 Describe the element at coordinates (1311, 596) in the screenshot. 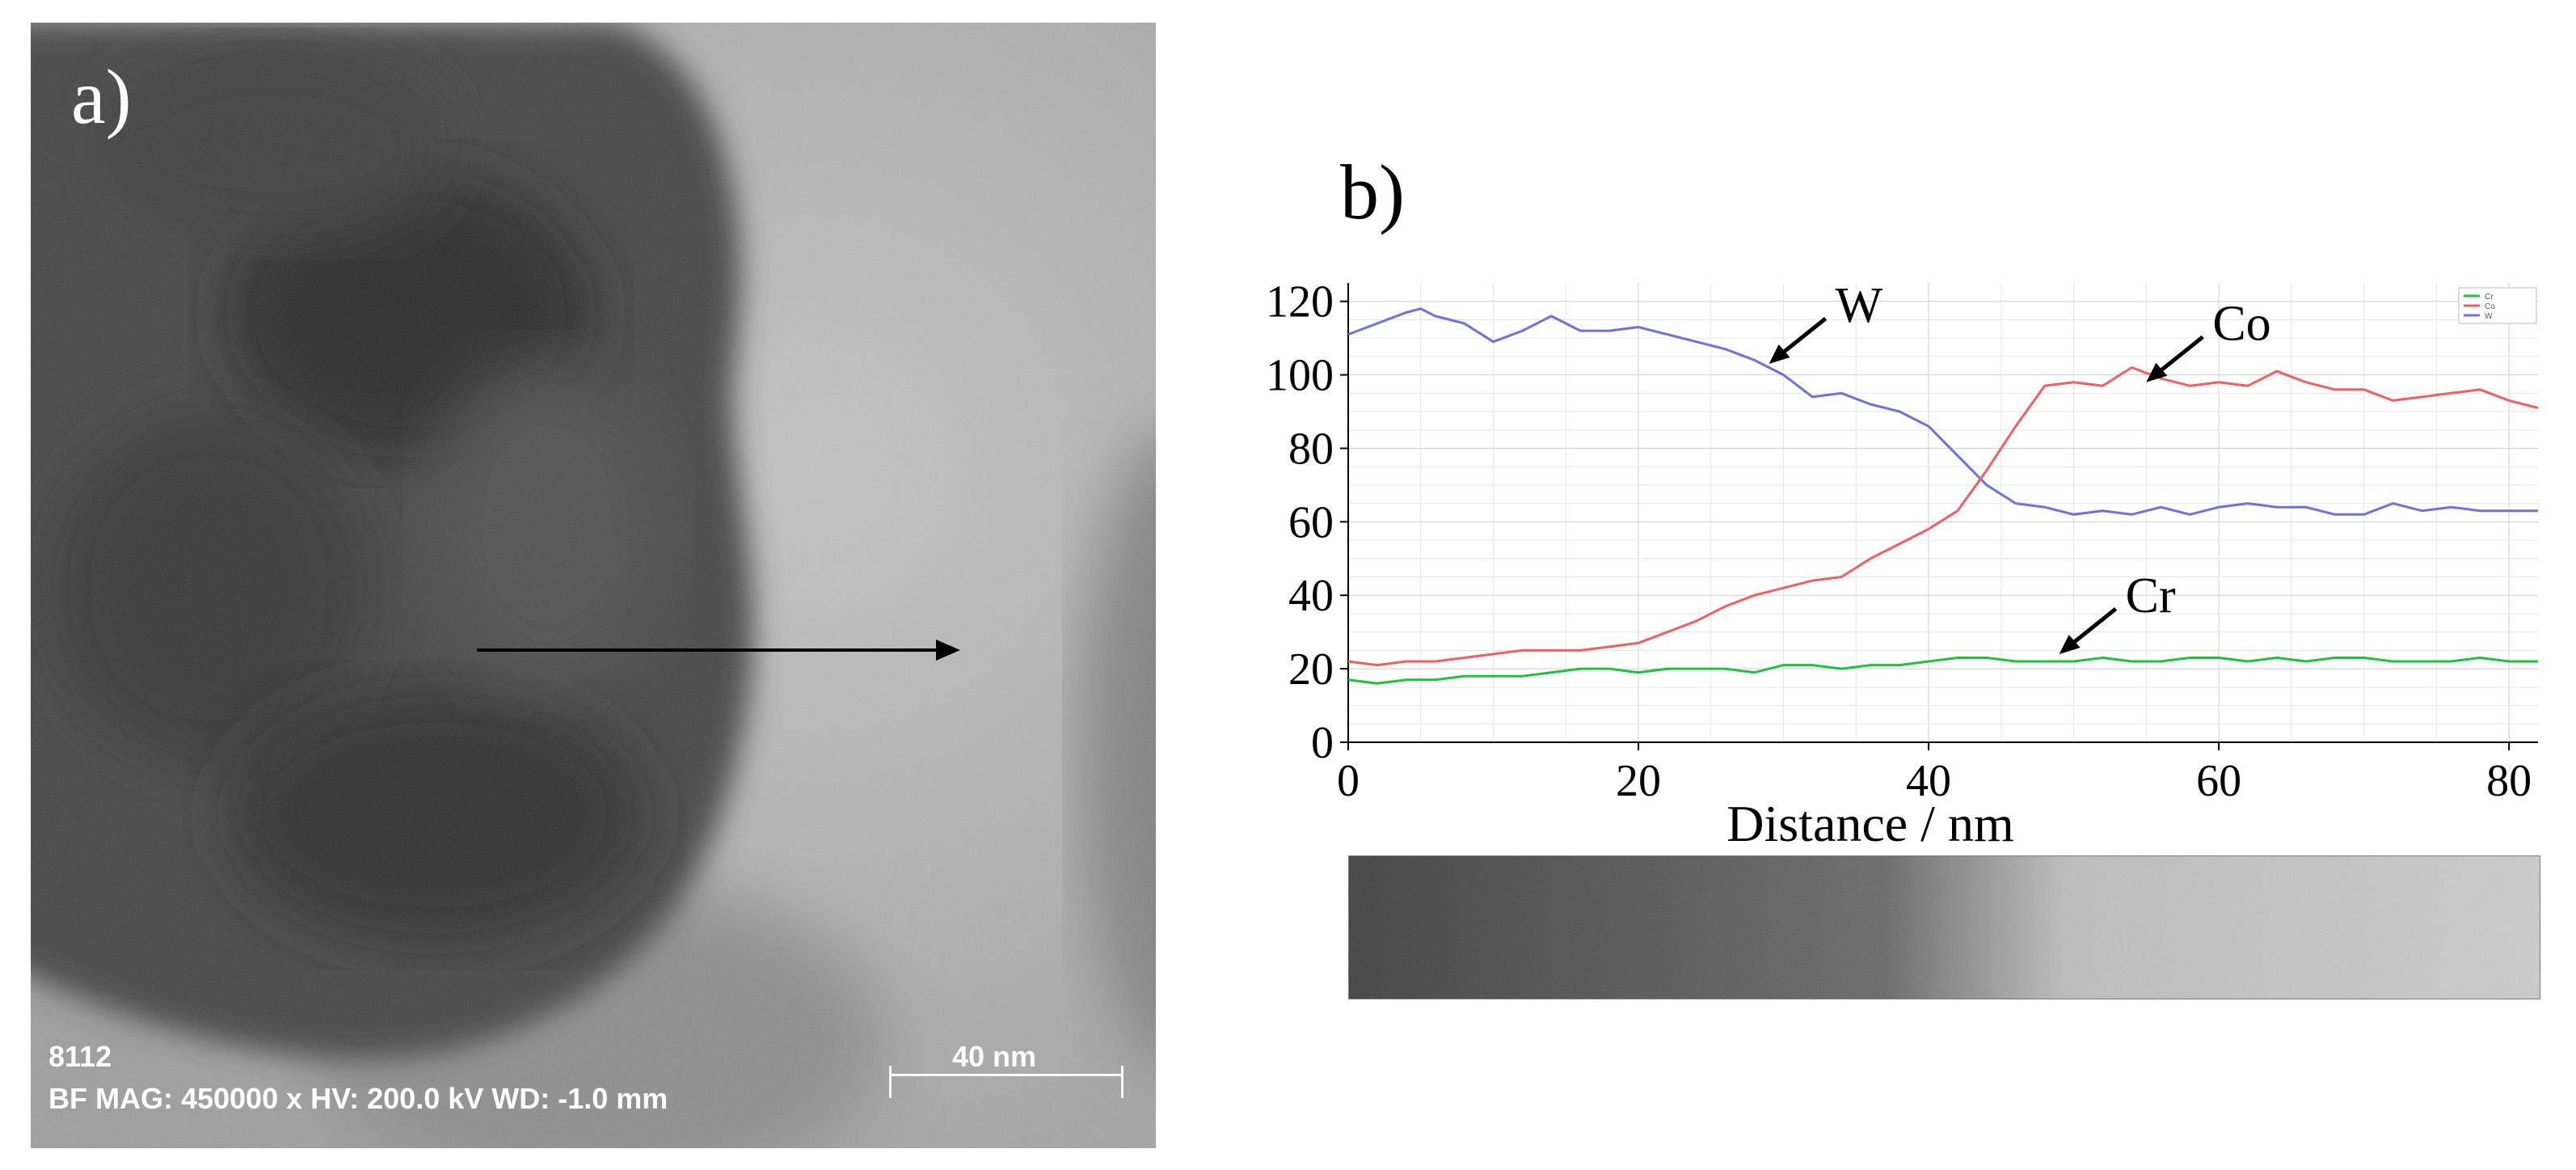

I see `y-tick-label: 40` at that location.